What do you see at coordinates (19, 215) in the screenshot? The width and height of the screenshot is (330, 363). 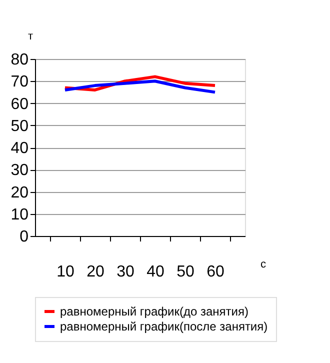 I see `y-tick-label: 10` at bounding box center [19, 215].